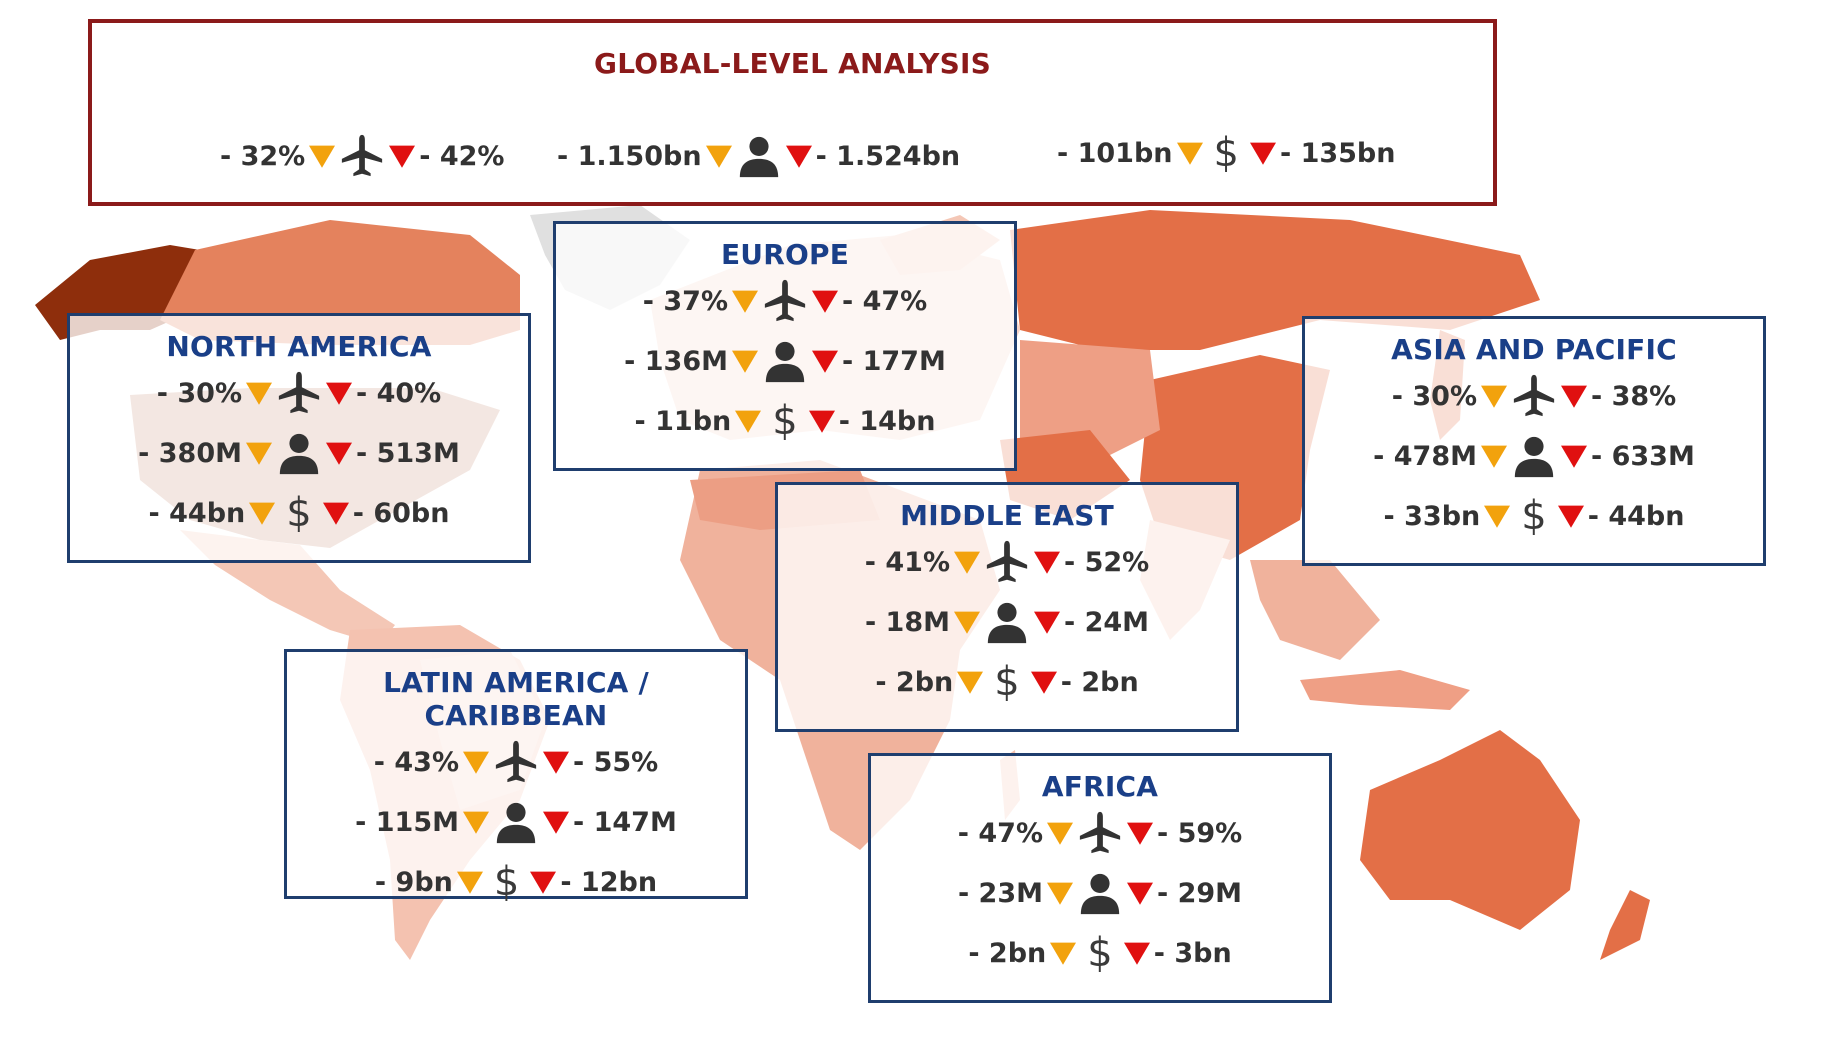 This screenshot has width=1827, height=1051. I want to click on latin-america-revenue-stat: - 9bn $ - 12bn, so click(516, 882).